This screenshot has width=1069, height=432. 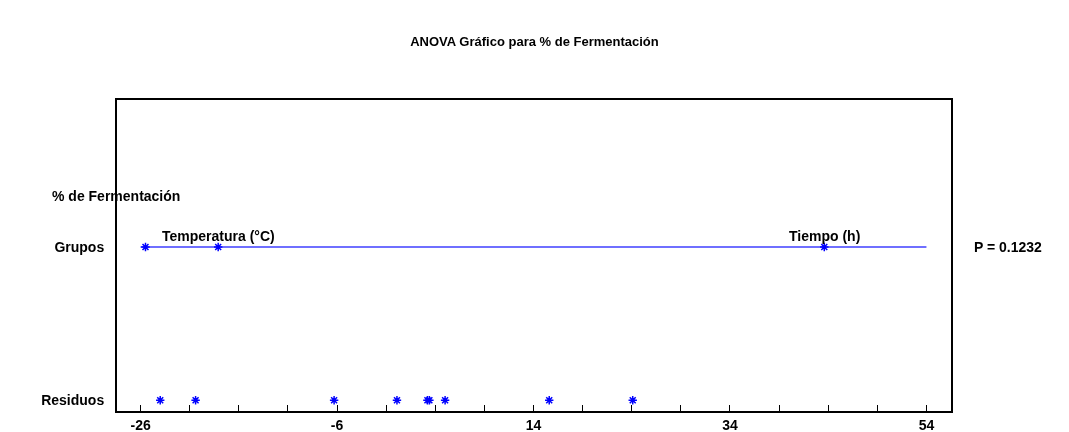 I want to click on chart-title: ANOVA Gráfico para % de Fermentación, so click(x=534, y=41).